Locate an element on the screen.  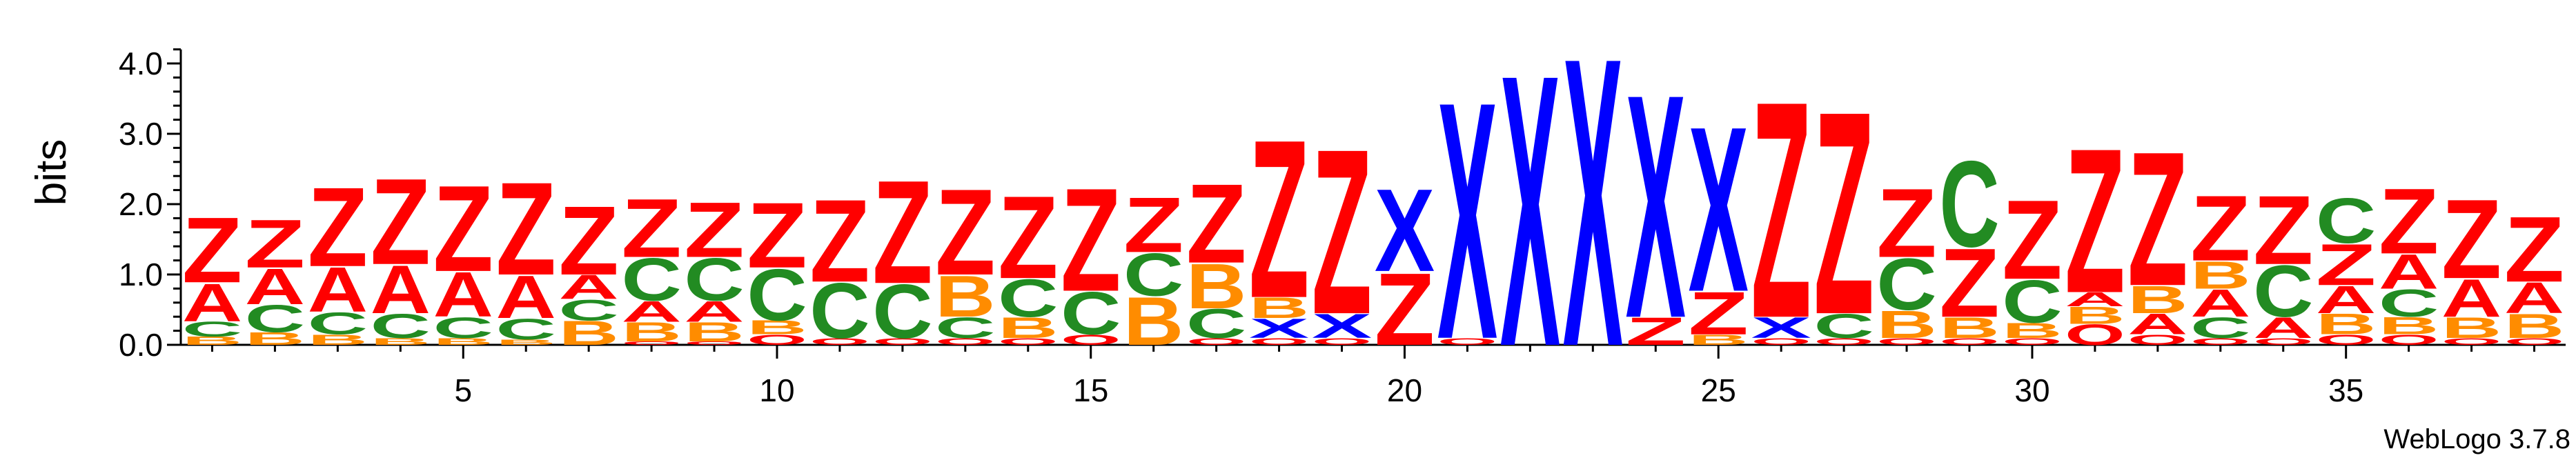
y-tick-label: 2.0 is located at coordinates (141, 204).